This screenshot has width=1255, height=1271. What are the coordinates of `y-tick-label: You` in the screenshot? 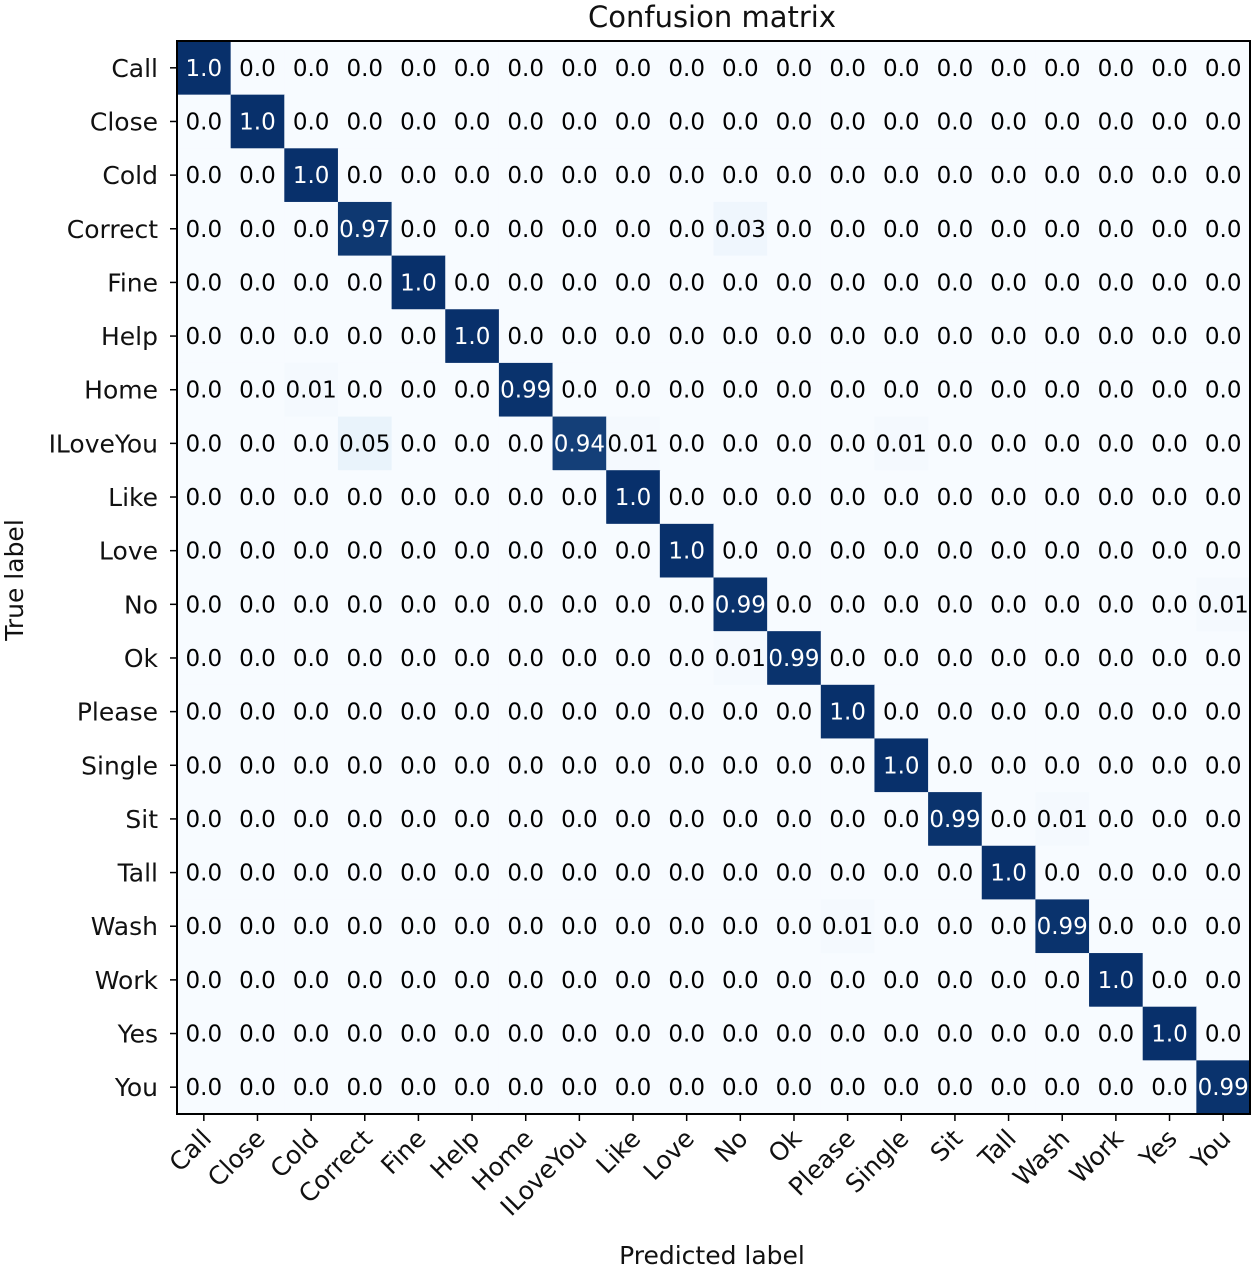 It's located at (136, 1087).